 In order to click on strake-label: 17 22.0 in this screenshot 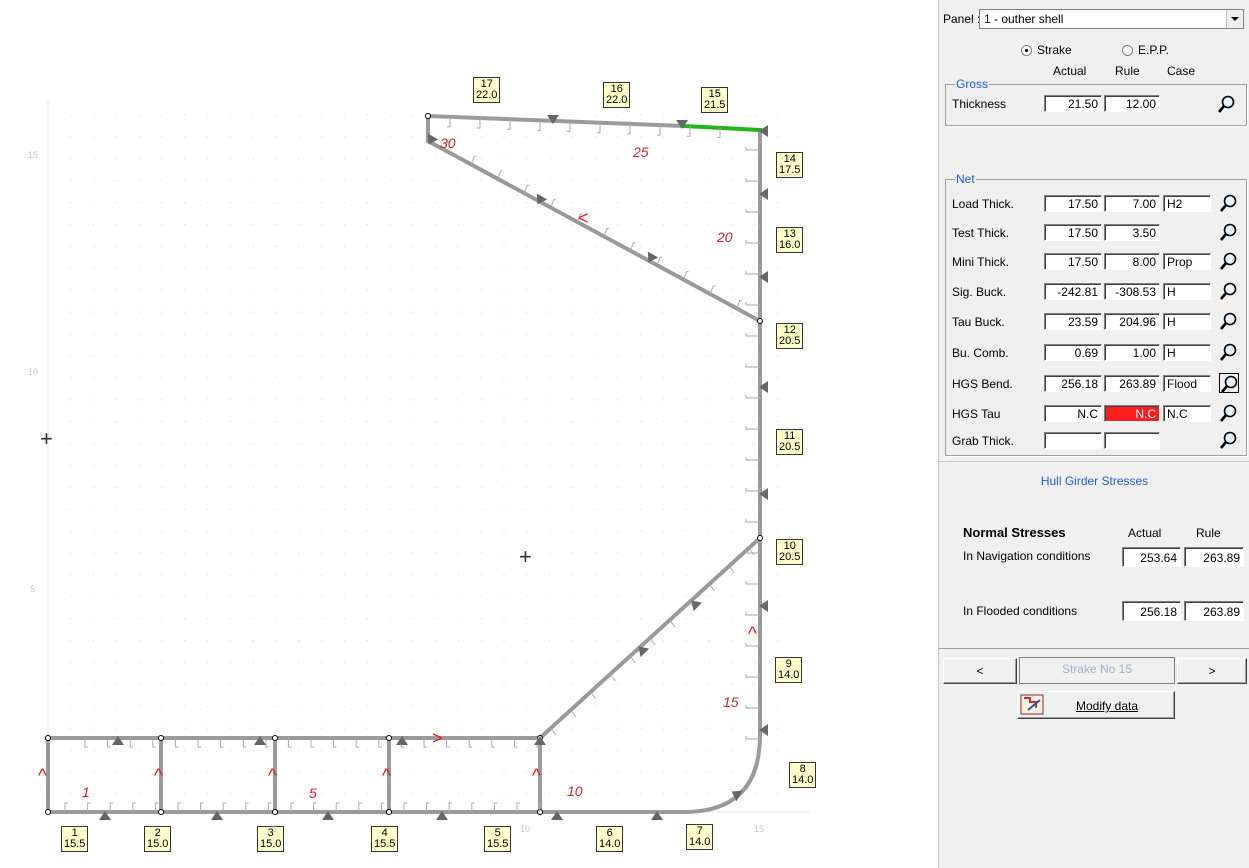, I will do `click(487, 90)`.